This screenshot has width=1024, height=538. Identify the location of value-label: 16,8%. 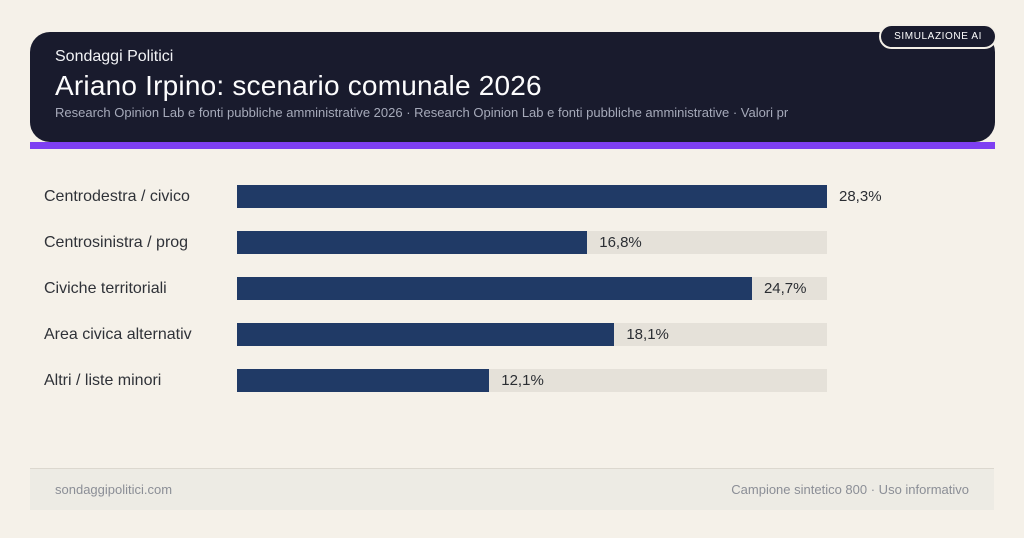
(620, 242).